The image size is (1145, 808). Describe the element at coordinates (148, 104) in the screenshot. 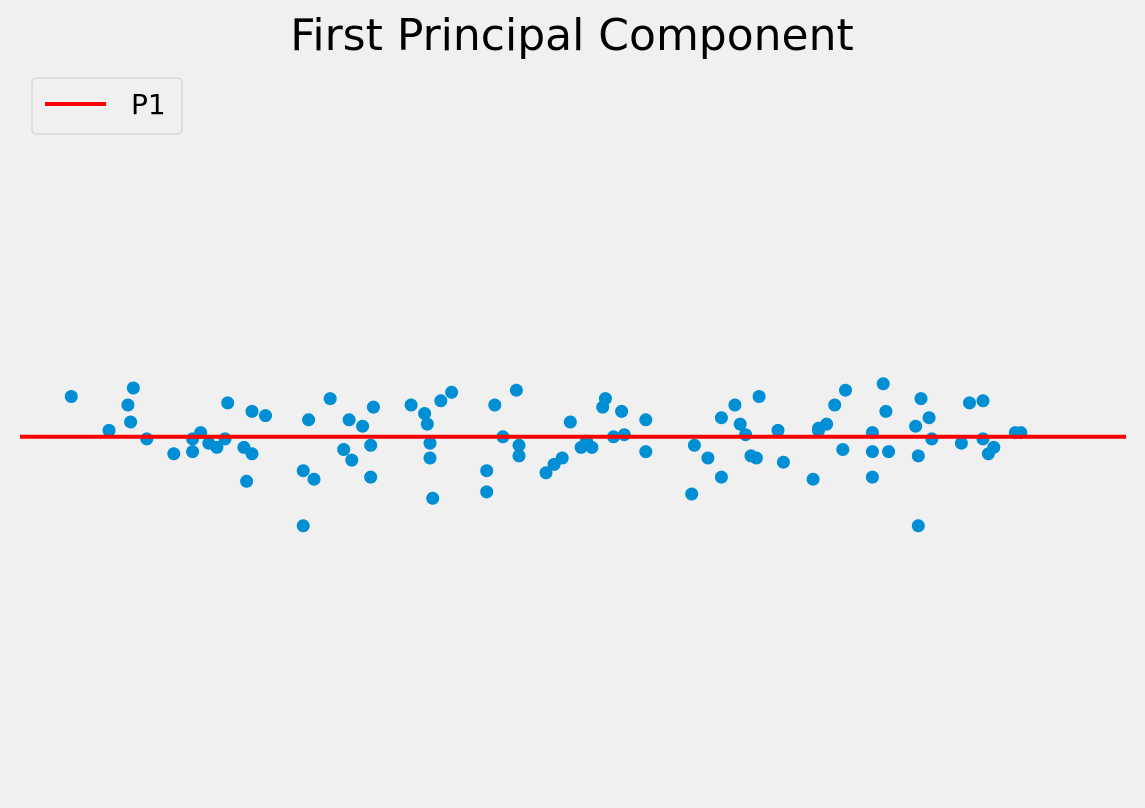

I see `legend-label-p1: P1` at that location.